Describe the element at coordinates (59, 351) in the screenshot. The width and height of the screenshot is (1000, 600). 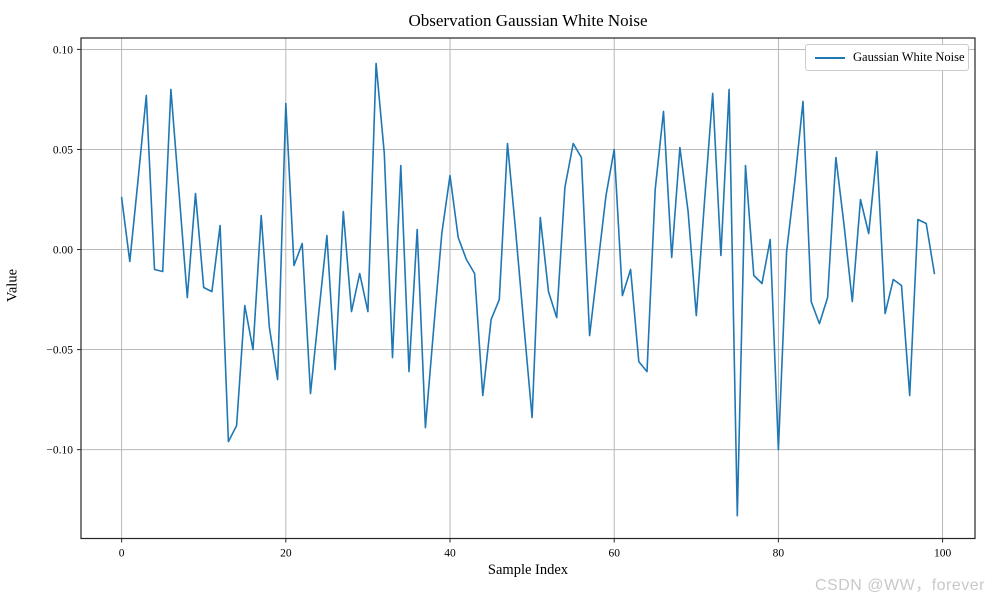
I see `svg-text: −0.05` at that location.